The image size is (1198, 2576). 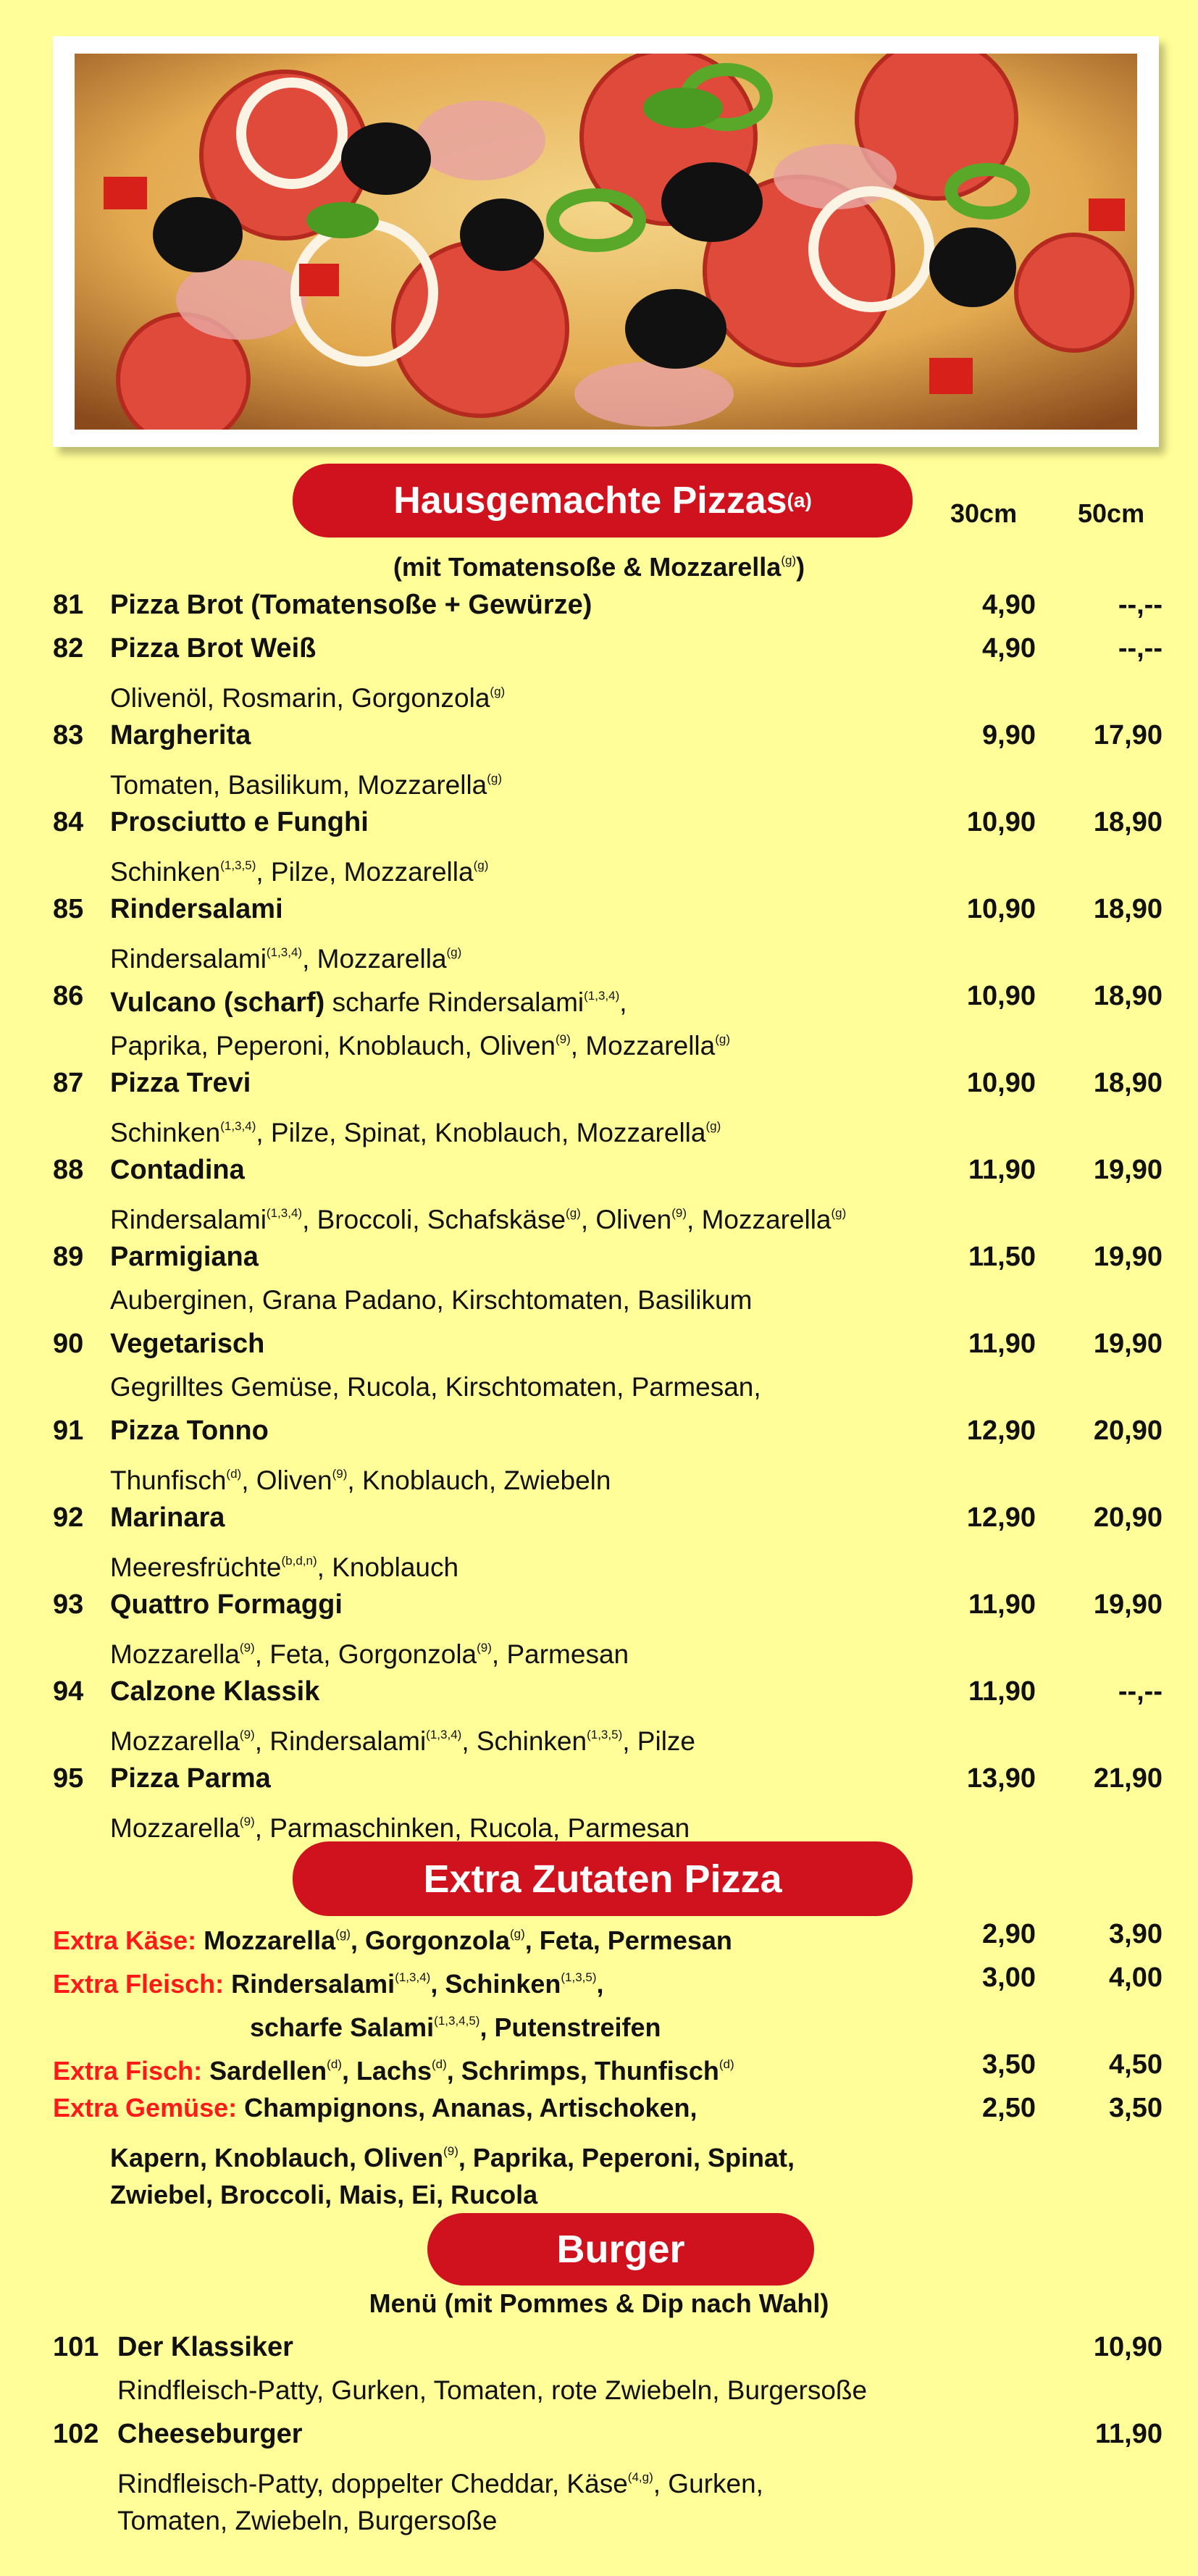 I want to click on item-name: Parmigiana, so click(x=184, y=1257).